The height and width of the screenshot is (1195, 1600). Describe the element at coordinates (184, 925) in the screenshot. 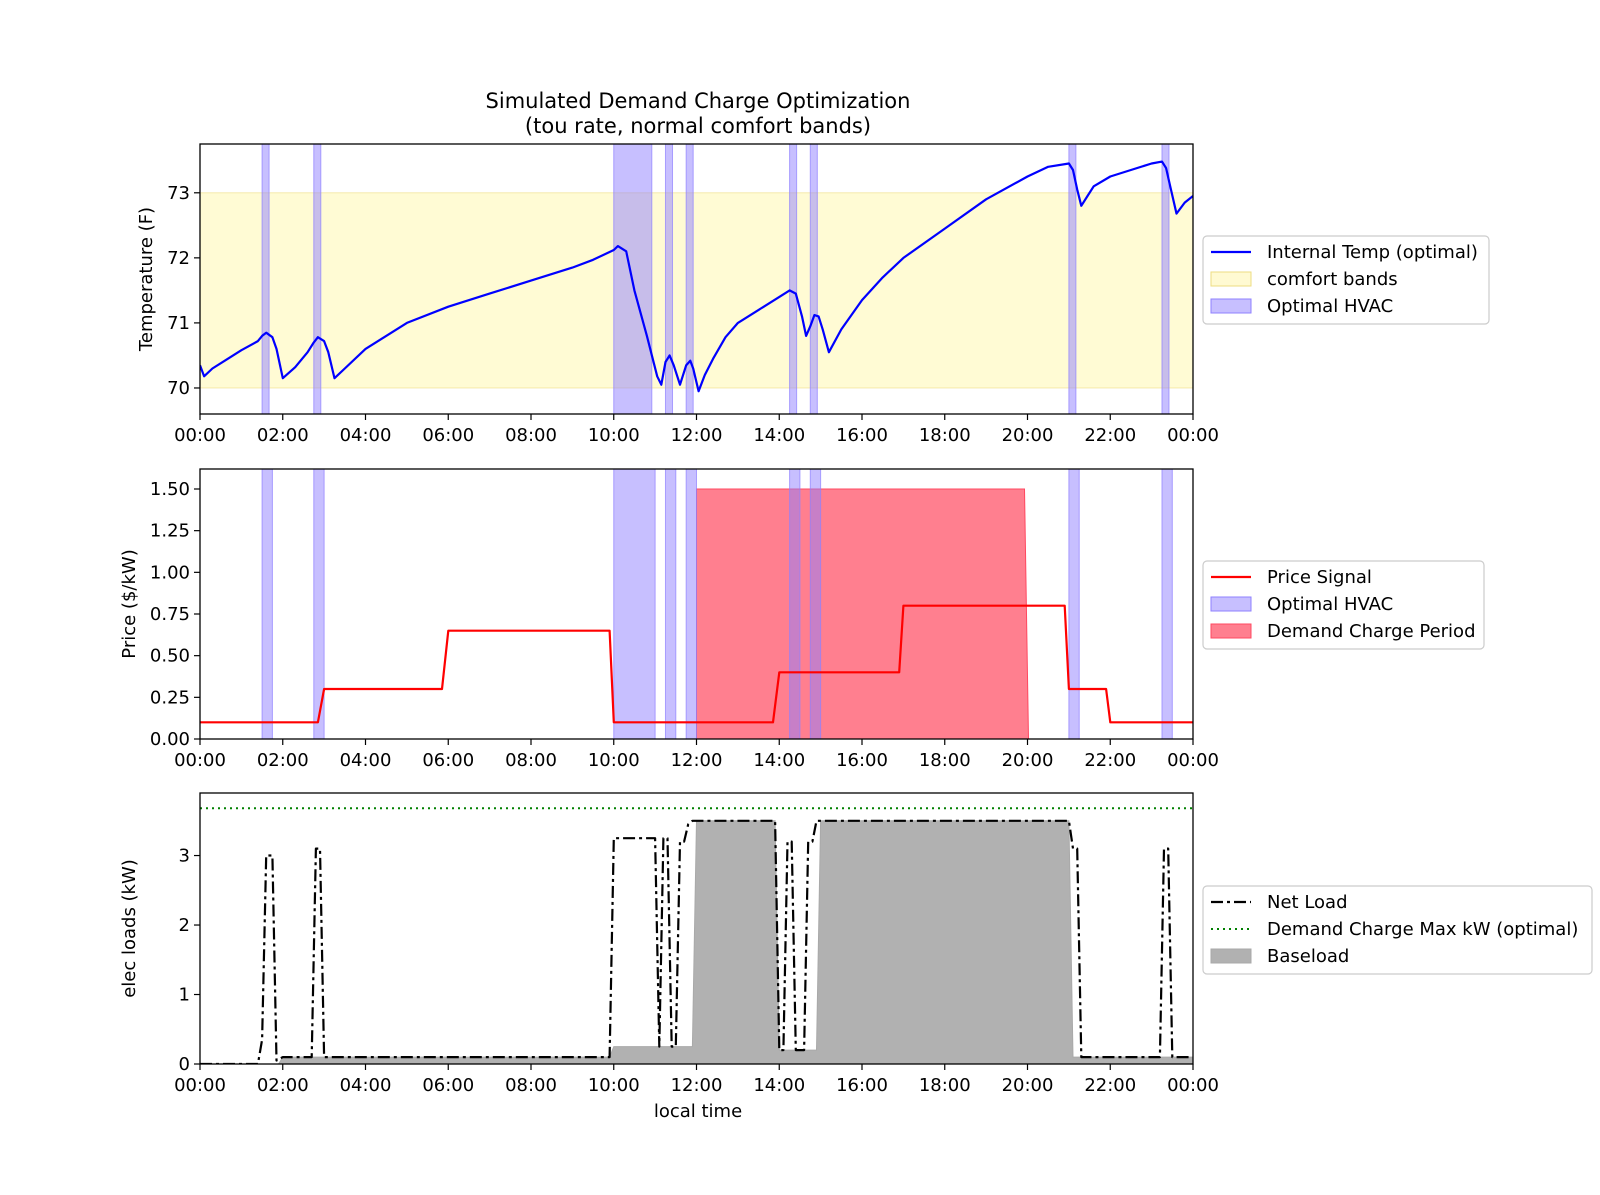

I see `y-tick-label: 2` at that location.